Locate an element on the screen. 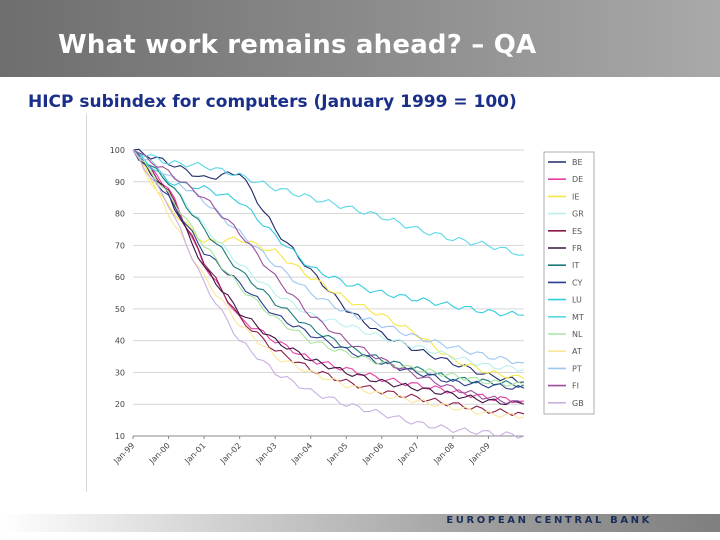 The width and height of the screenshot is (720, 540). legend-label-FI: FI is located at coordinates (575, 386).